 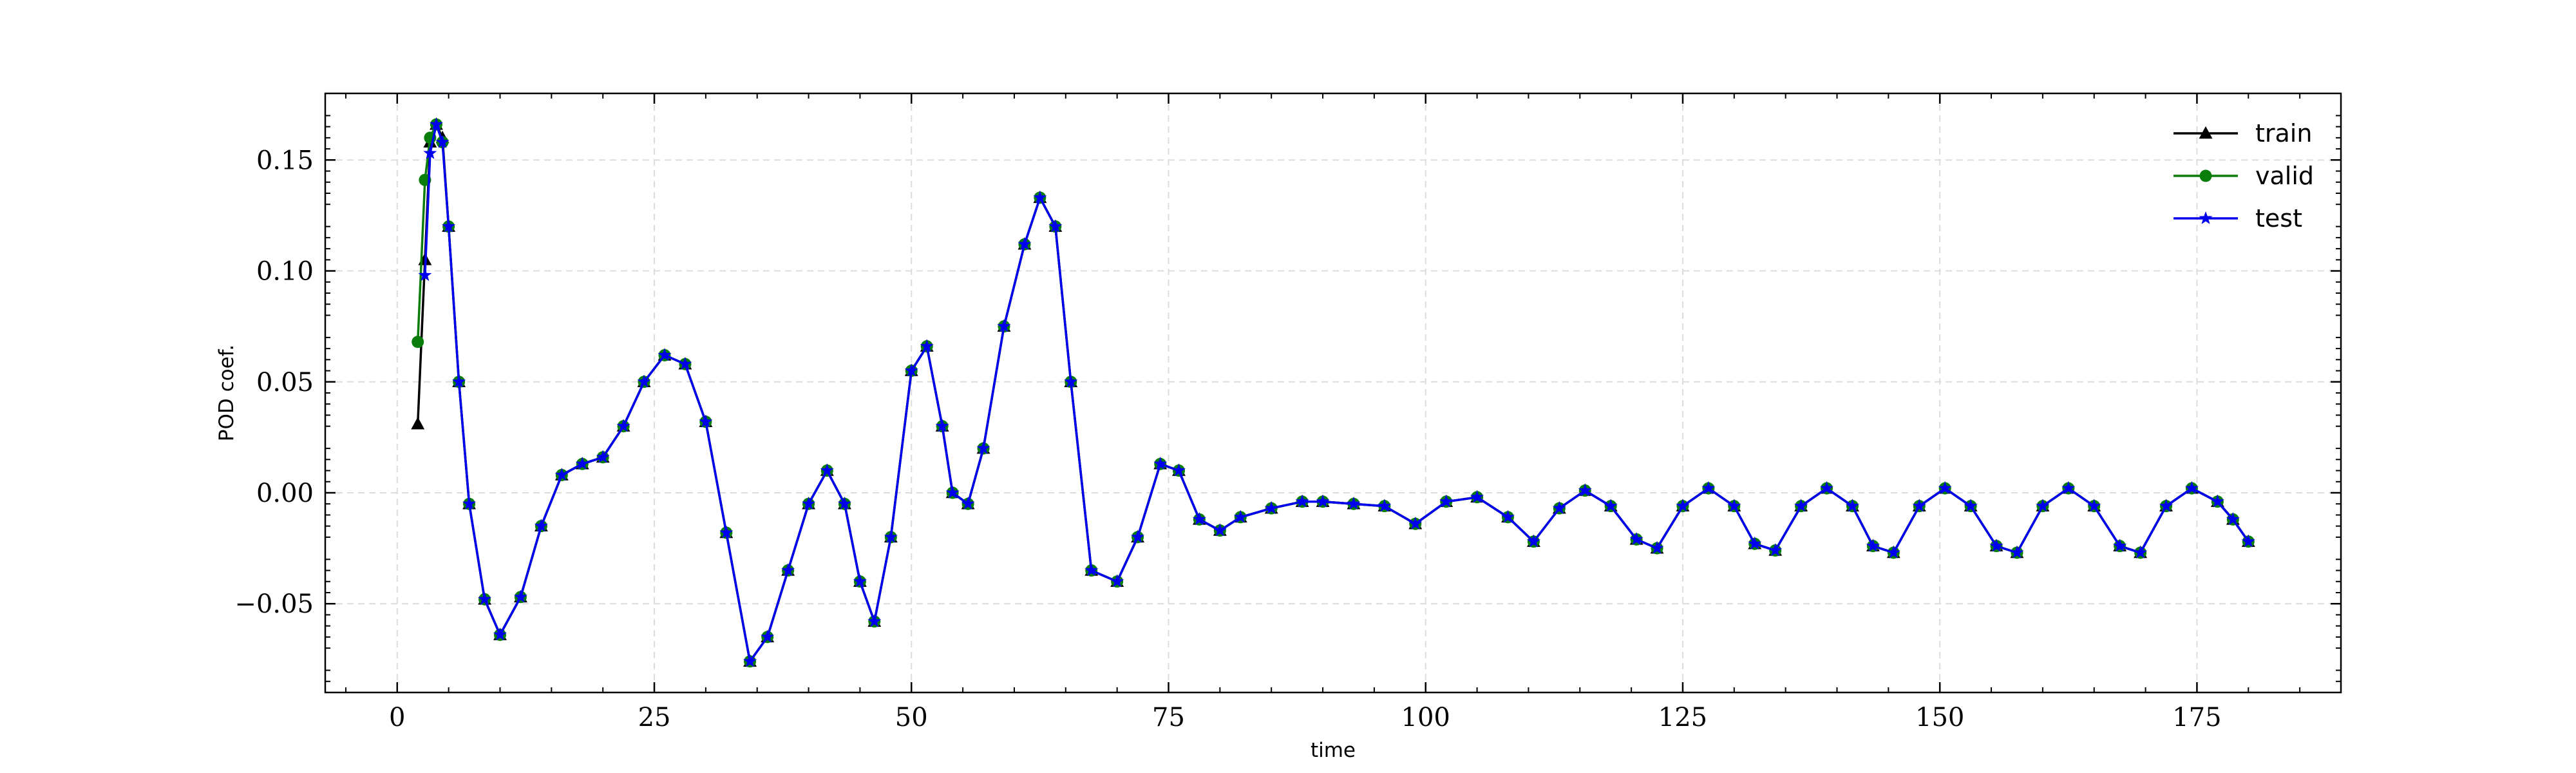 I want to click on legend-entry-train: train, so click(x=2243, y=133).